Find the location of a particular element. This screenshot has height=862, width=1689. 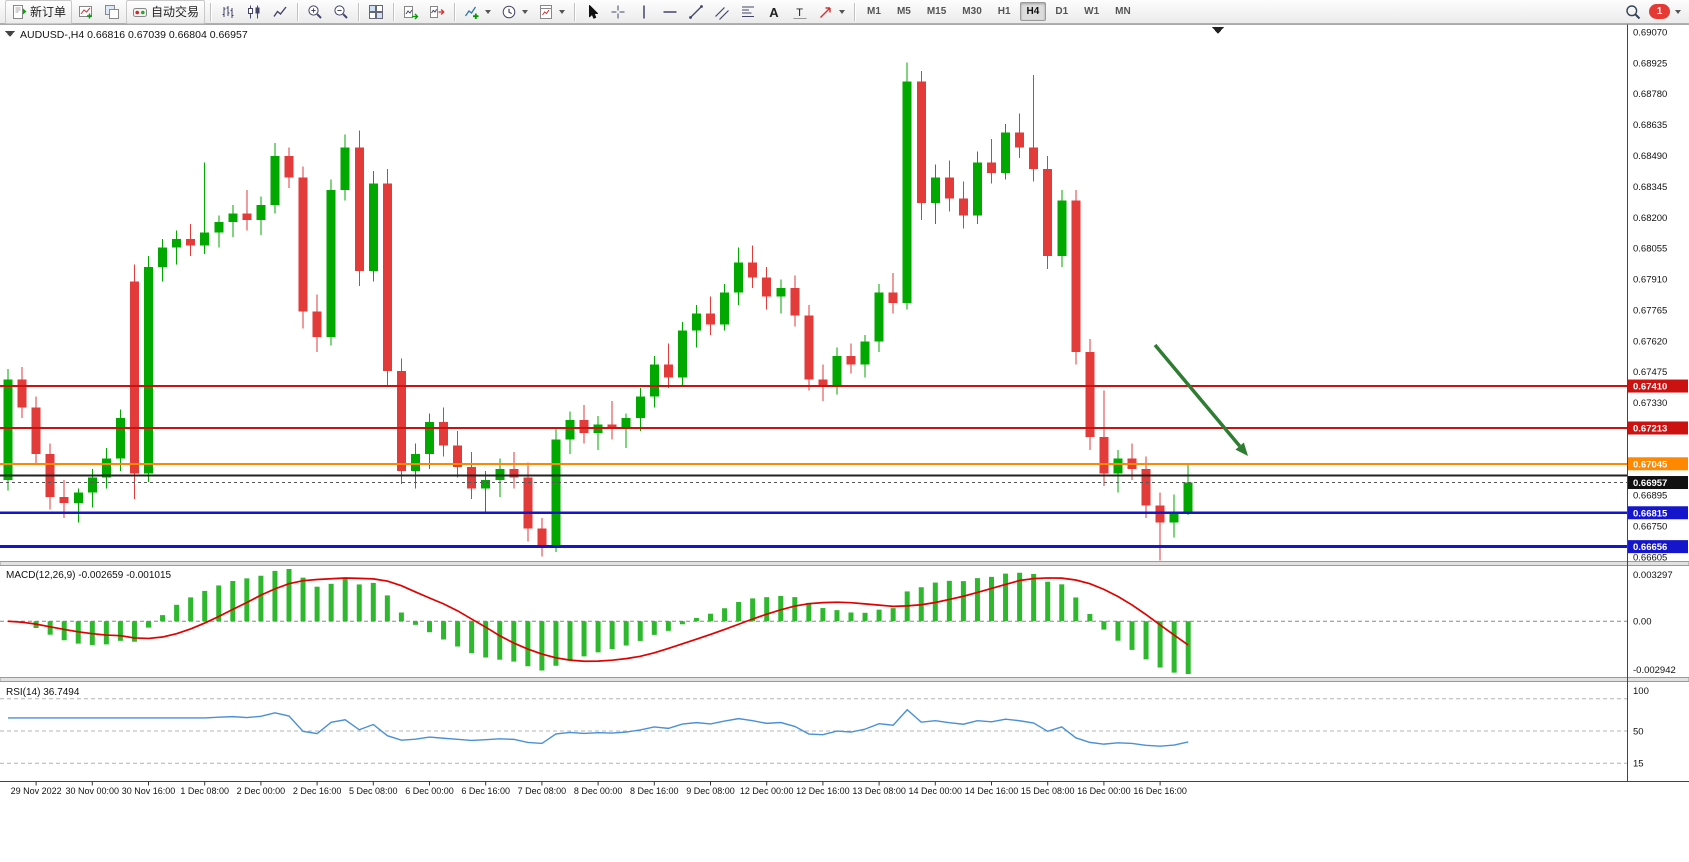

tile-windows-button is located at coordinates (376, 12).